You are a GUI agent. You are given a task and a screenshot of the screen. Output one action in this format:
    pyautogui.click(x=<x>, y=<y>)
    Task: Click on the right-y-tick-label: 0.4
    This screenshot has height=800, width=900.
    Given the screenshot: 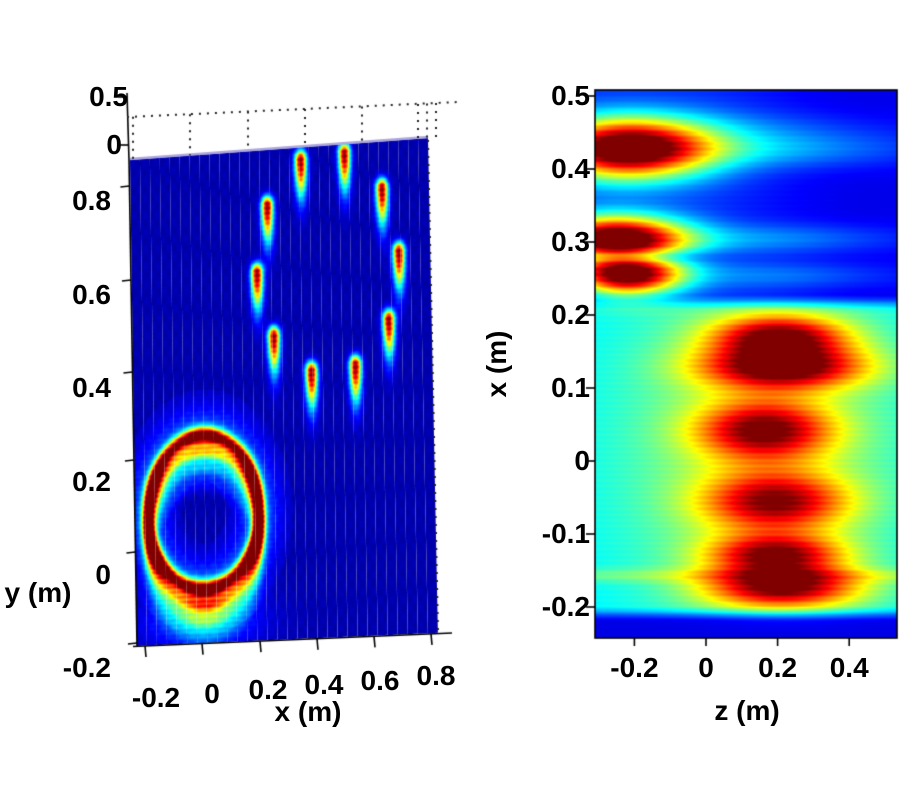 What is the action you would take?
    pyautogui.click(x=570, y=168)
    